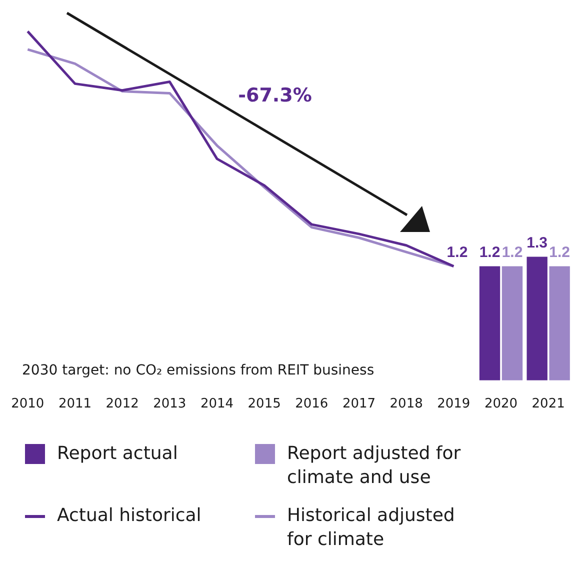 Image resolution: width=576 pixels, height=572 pixels. What do you see at coordinates (129, 516) in the screenshot?
I see `legend-label: Actual historical` at bounding box center [129, 516].